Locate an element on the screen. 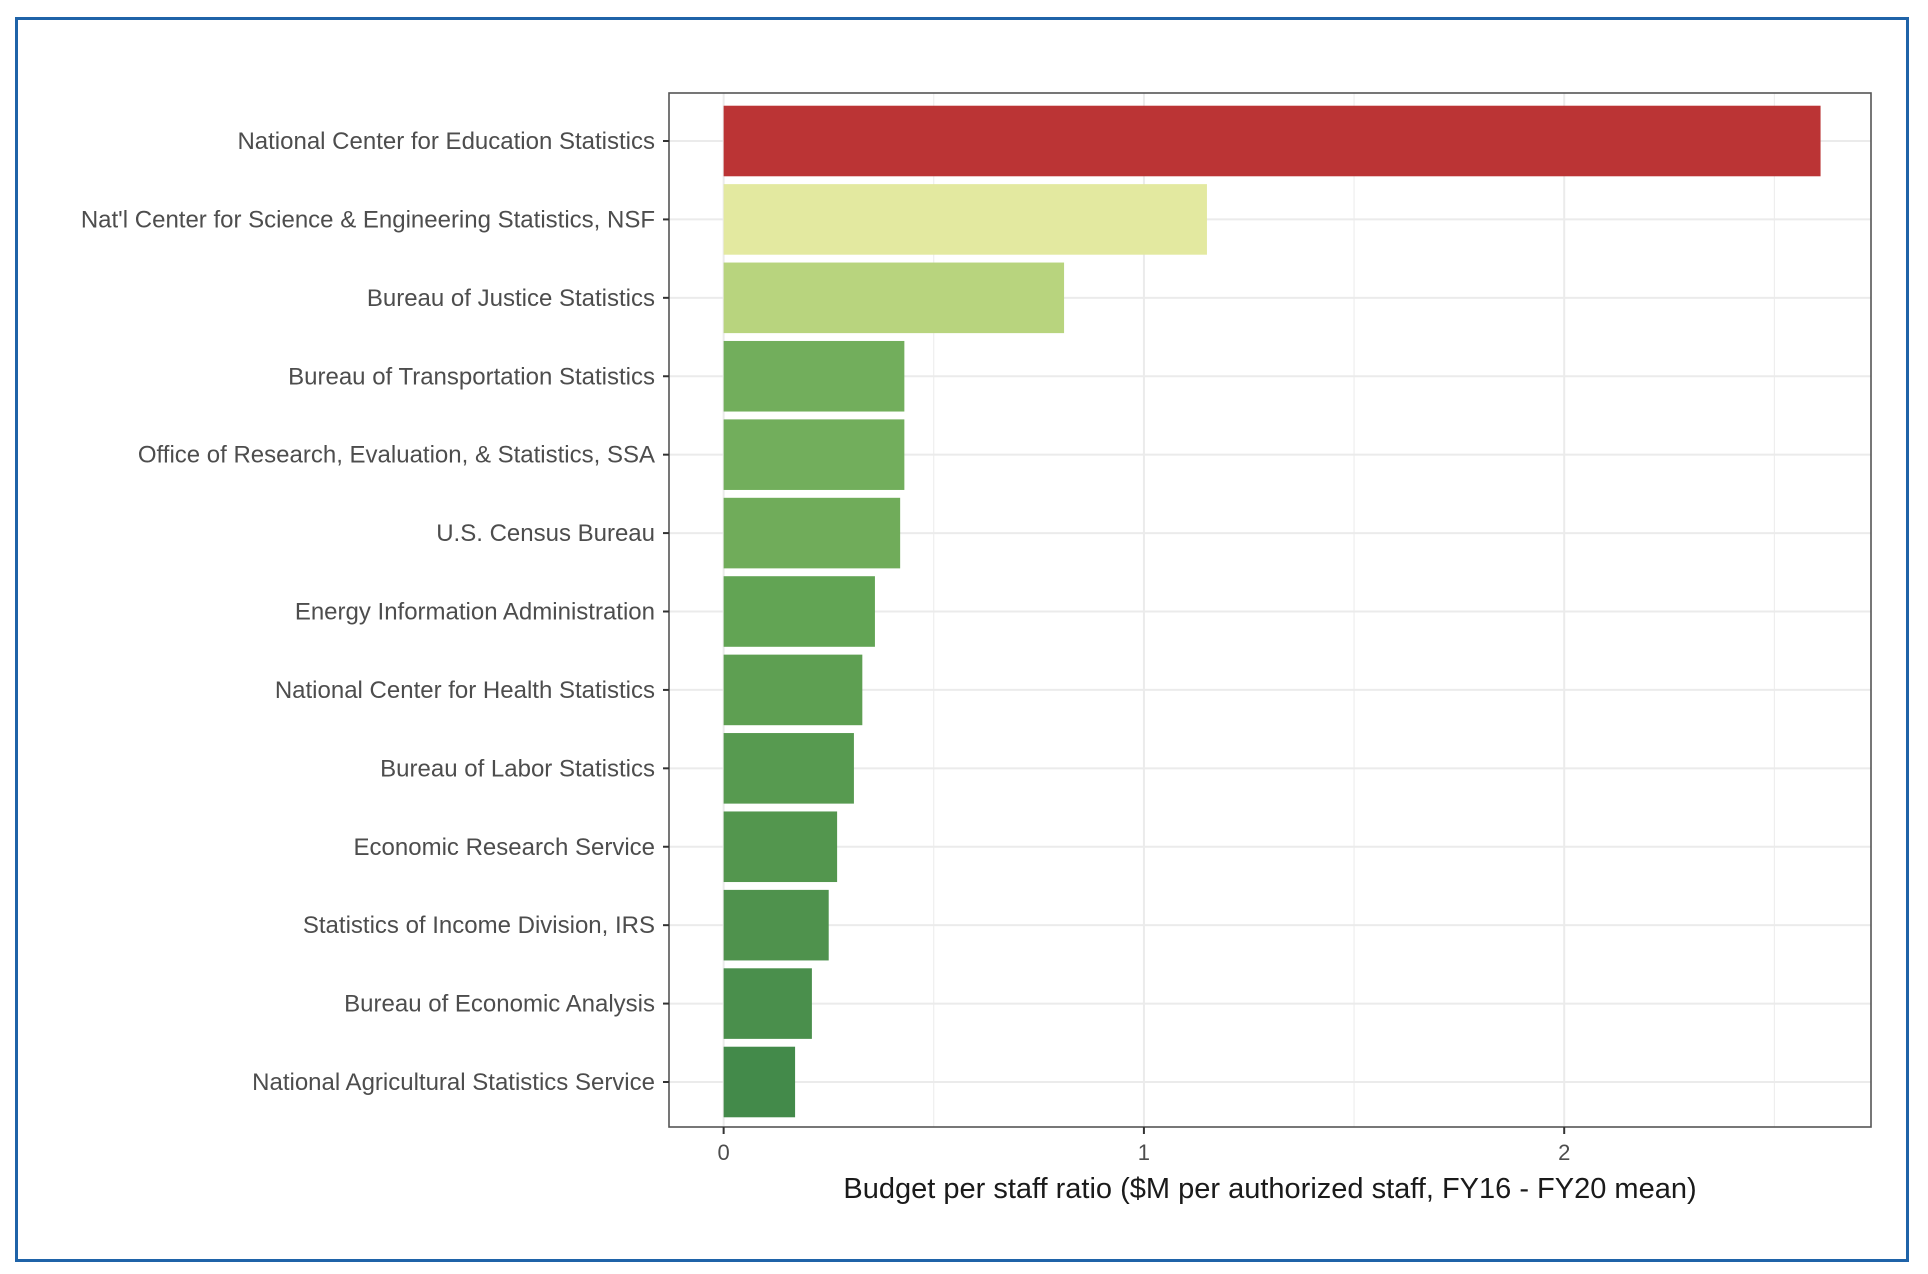 The width and height of the screenshot is (1928, 1274). y-tick-label: U.S. Census Bureau is located at coordinates (545, 533).